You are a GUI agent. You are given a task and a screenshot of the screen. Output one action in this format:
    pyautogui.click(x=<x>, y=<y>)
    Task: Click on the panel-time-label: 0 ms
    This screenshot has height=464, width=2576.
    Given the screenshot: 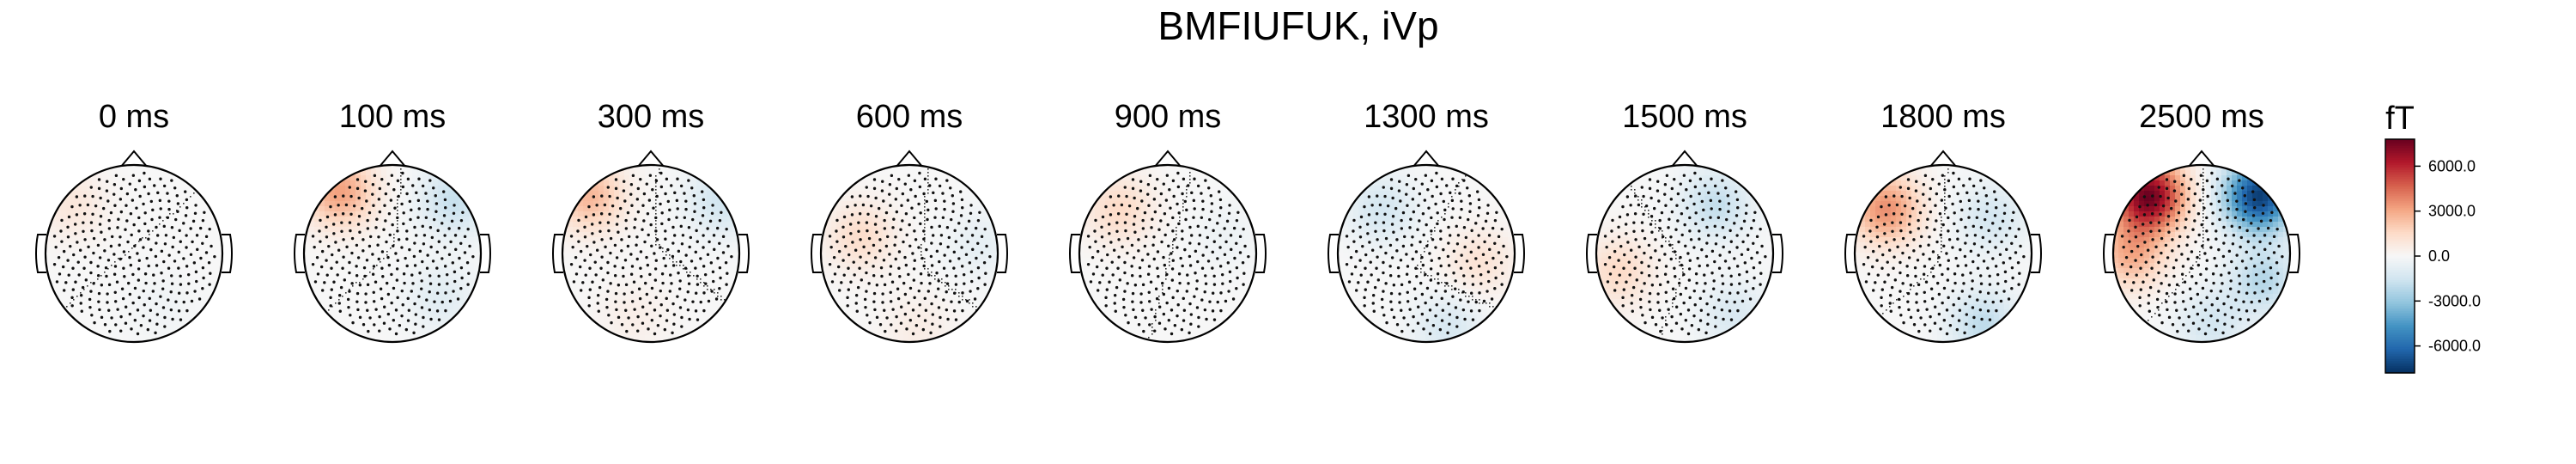 What is the action you would take?
    pyautogui.click(x=134, y=117)
    